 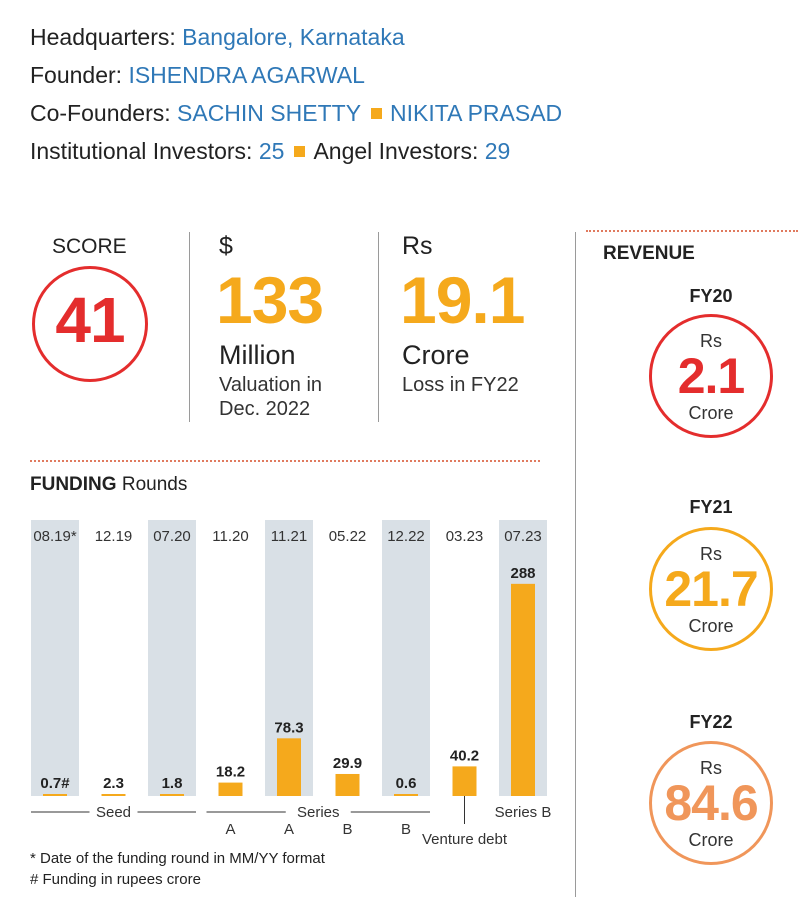 What do you see at coordinates (73, 484) in the screenshot?
I see `funding-title-bold: FUNDING` at bounding box center [73, 484].